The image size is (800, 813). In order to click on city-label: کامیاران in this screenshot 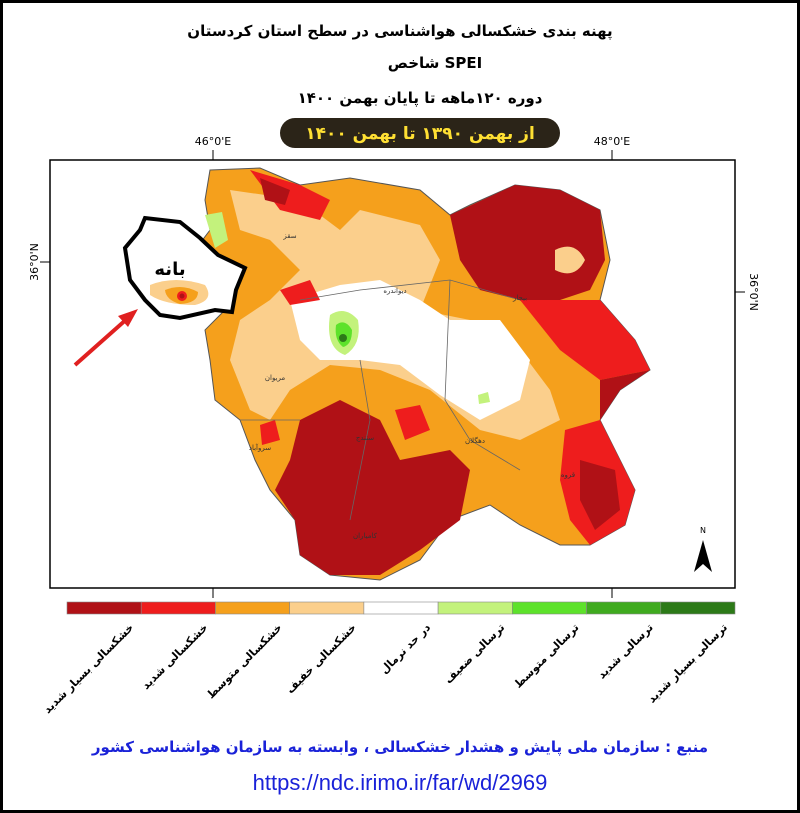, I will do `click(365, 536)`.